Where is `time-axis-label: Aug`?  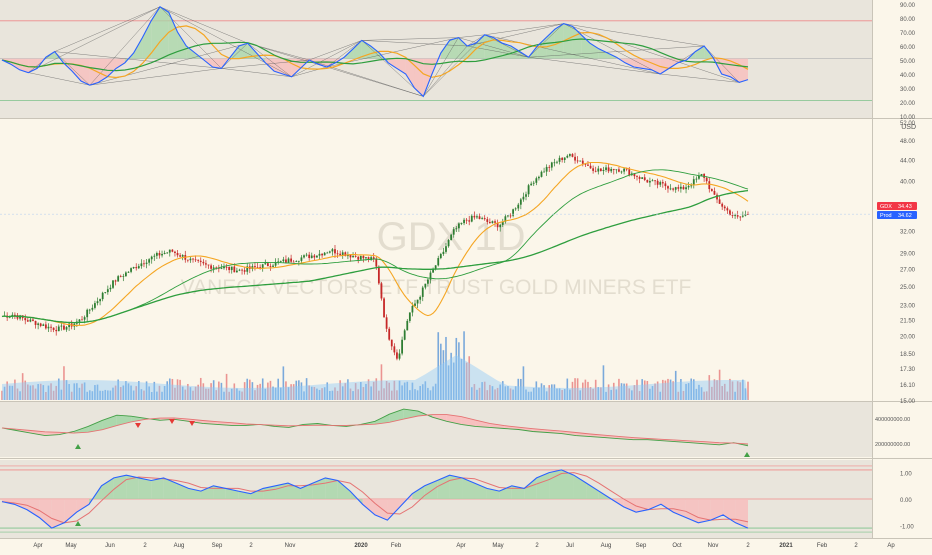
time-axis-label: Aug is located at coordinates (606, 546).